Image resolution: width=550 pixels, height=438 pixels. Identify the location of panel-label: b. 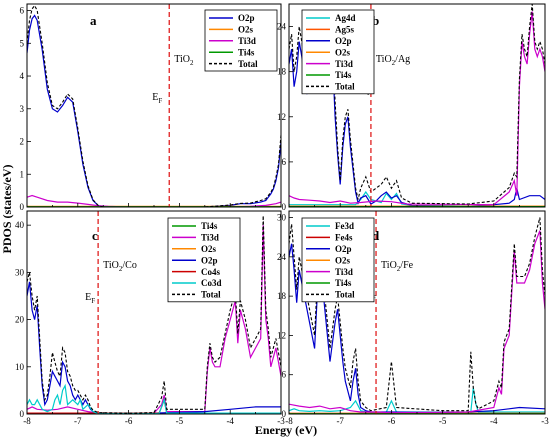
(375, 20).